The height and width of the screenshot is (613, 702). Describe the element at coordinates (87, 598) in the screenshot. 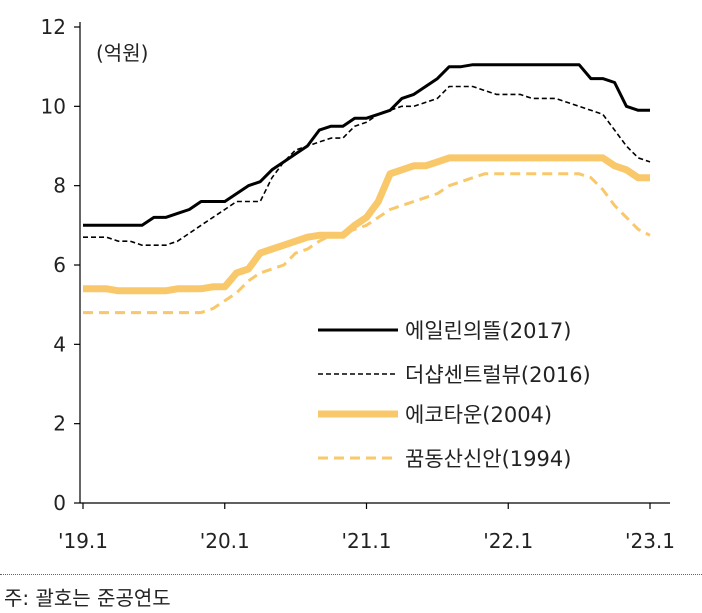

I see `footnote: 주: 괄호는 준공연도` at that location.